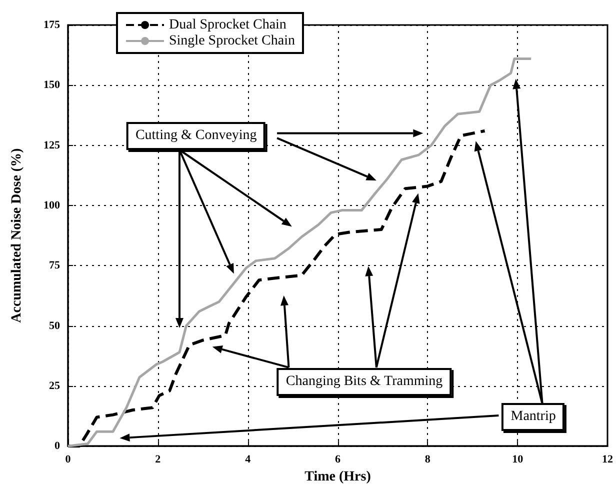 Image resolution: width=616 pixels, height=489 pixels. What do you see at coordinates (364, 382) in the screenshot?
I see `annotation: Changing Bits & Tramming` at bounding box center [364, 382].